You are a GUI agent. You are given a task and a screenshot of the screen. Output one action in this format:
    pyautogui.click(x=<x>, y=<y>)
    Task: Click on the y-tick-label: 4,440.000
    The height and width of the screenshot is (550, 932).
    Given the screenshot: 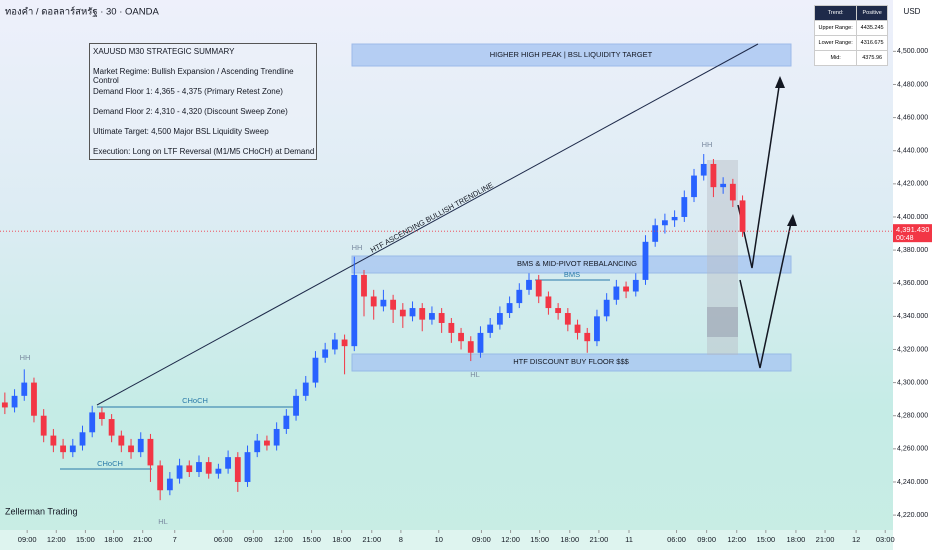 What is the action you would take?
    pyautogui.click(x=912, y=151)
    